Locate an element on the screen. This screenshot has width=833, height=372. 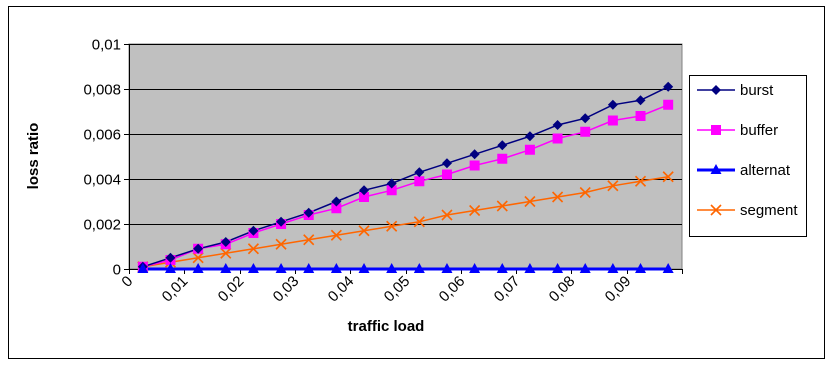
x-axis-title: traffic load is located at coordinates (386, 326).